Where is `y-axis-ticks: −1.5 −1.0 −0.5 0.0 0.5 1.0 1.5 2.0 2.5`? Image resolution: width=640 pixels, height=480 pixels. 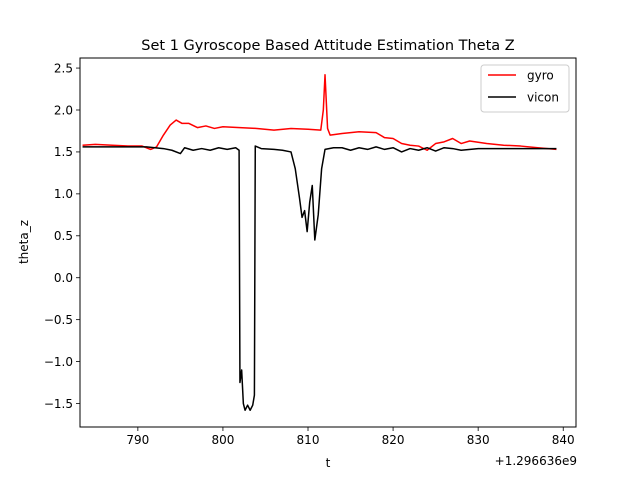 y-axis-ticks: −1.5 −1.0 −0.5 0.0 0.5 1.0 1.5 2.0 2.5 is located at coordinates (62, 236).